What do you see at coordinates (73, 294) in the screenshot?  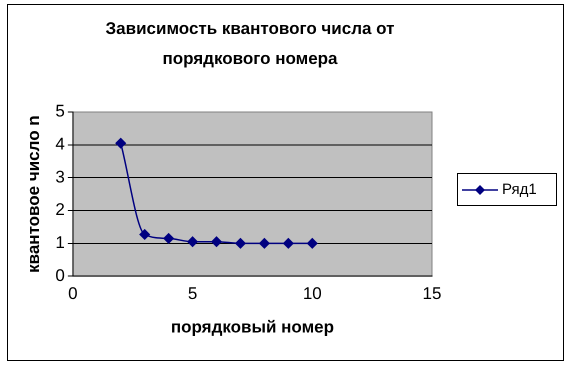 I see `x-tick-label: 0` at bounding box center [73, 294].